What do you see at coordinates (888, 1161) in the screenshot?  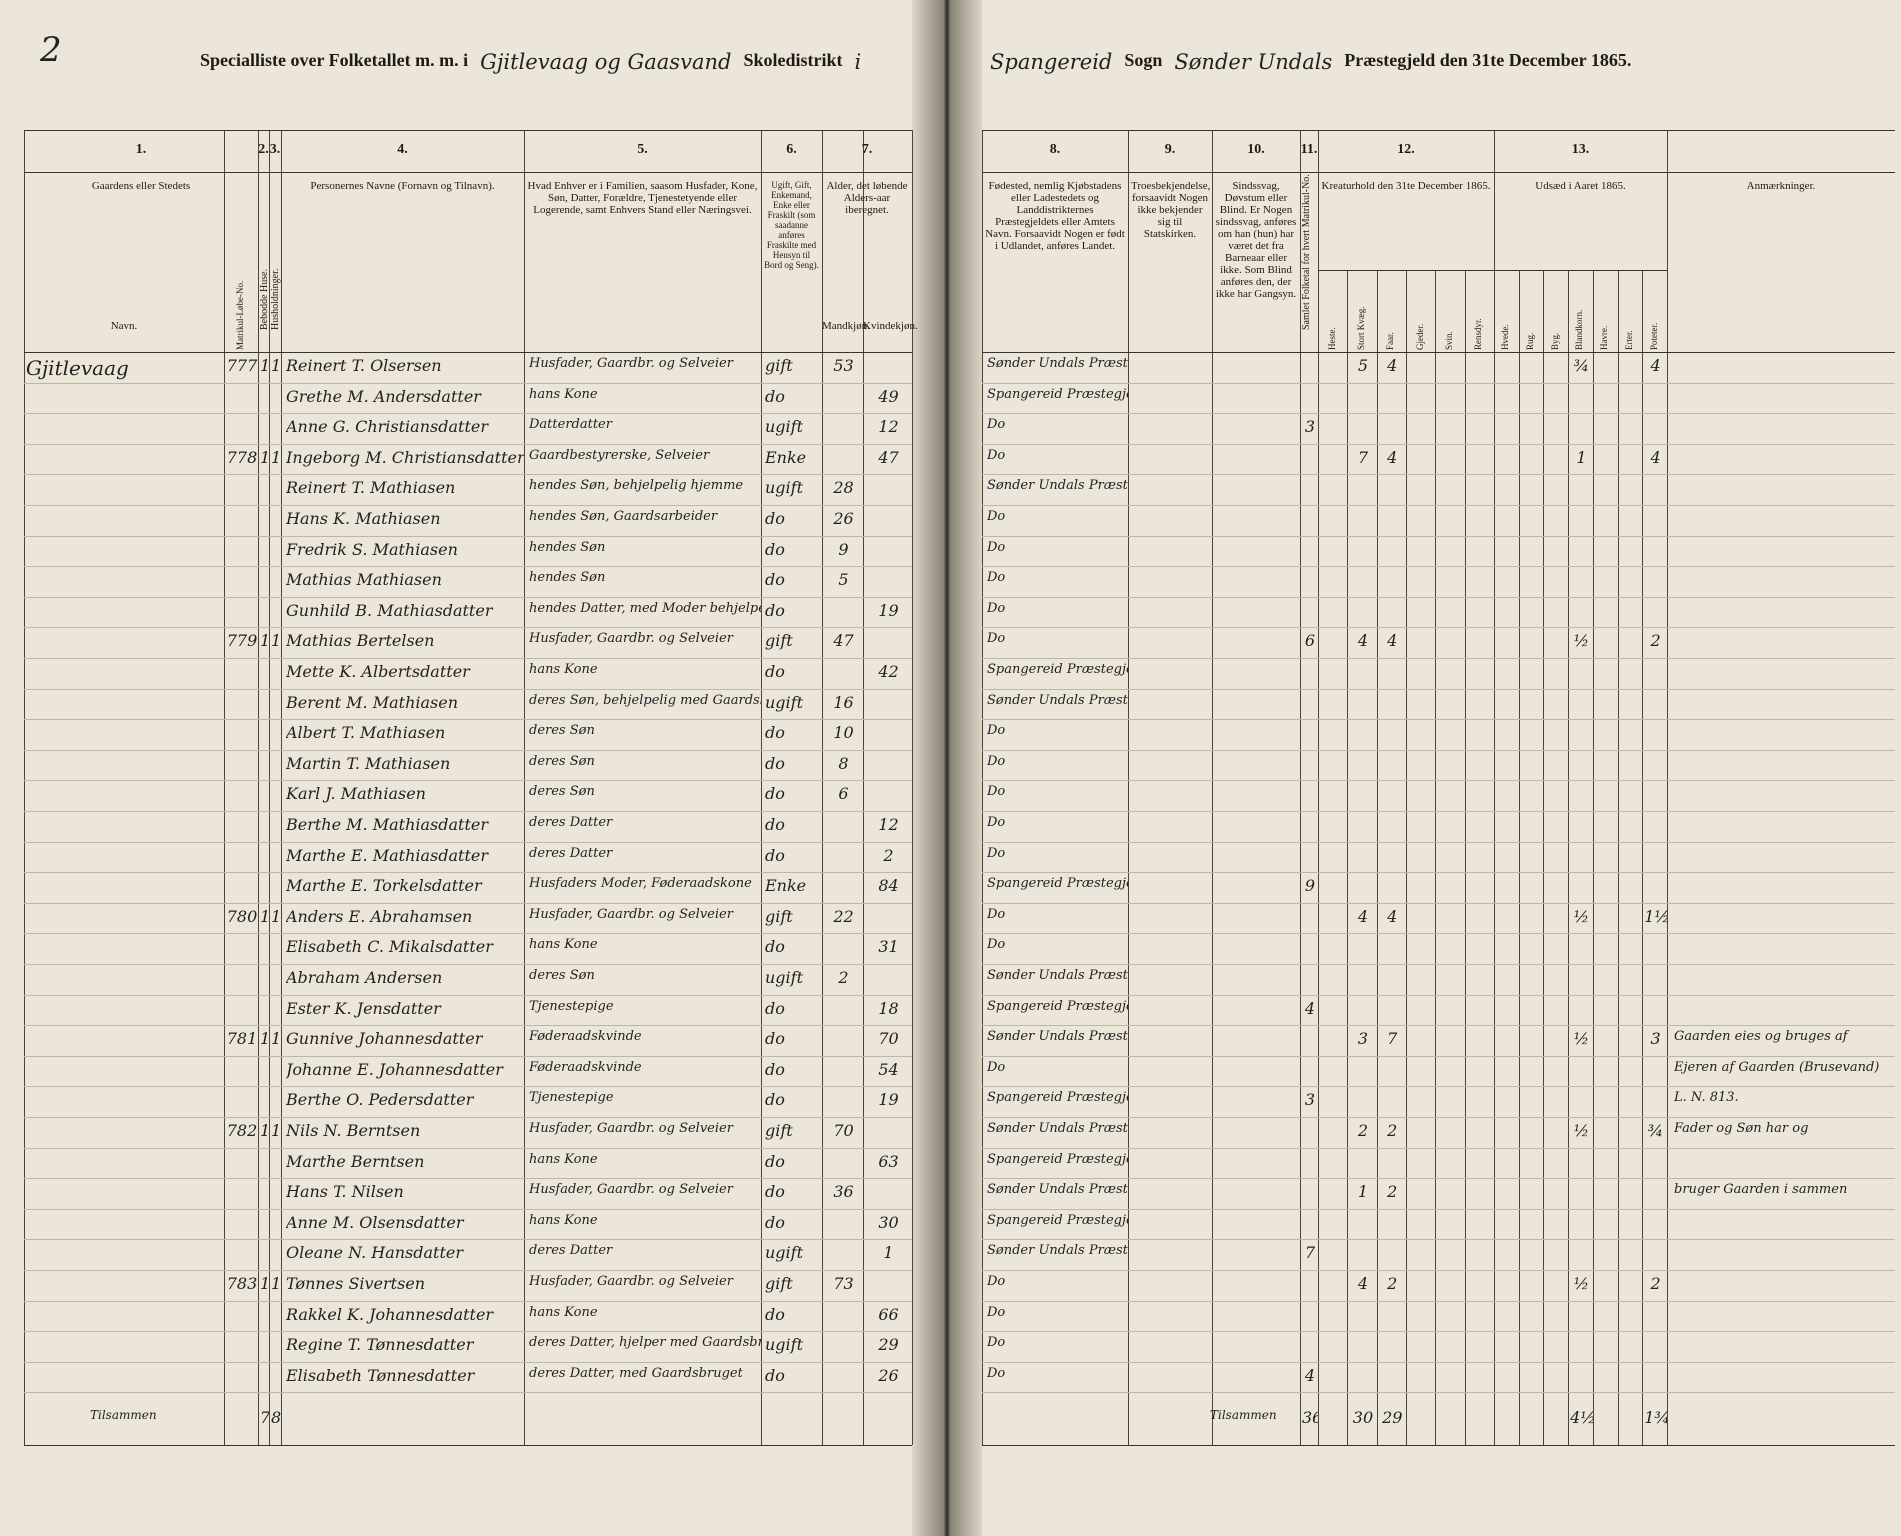 I see `cell-af: 63` at bounding box center [888, 1161].